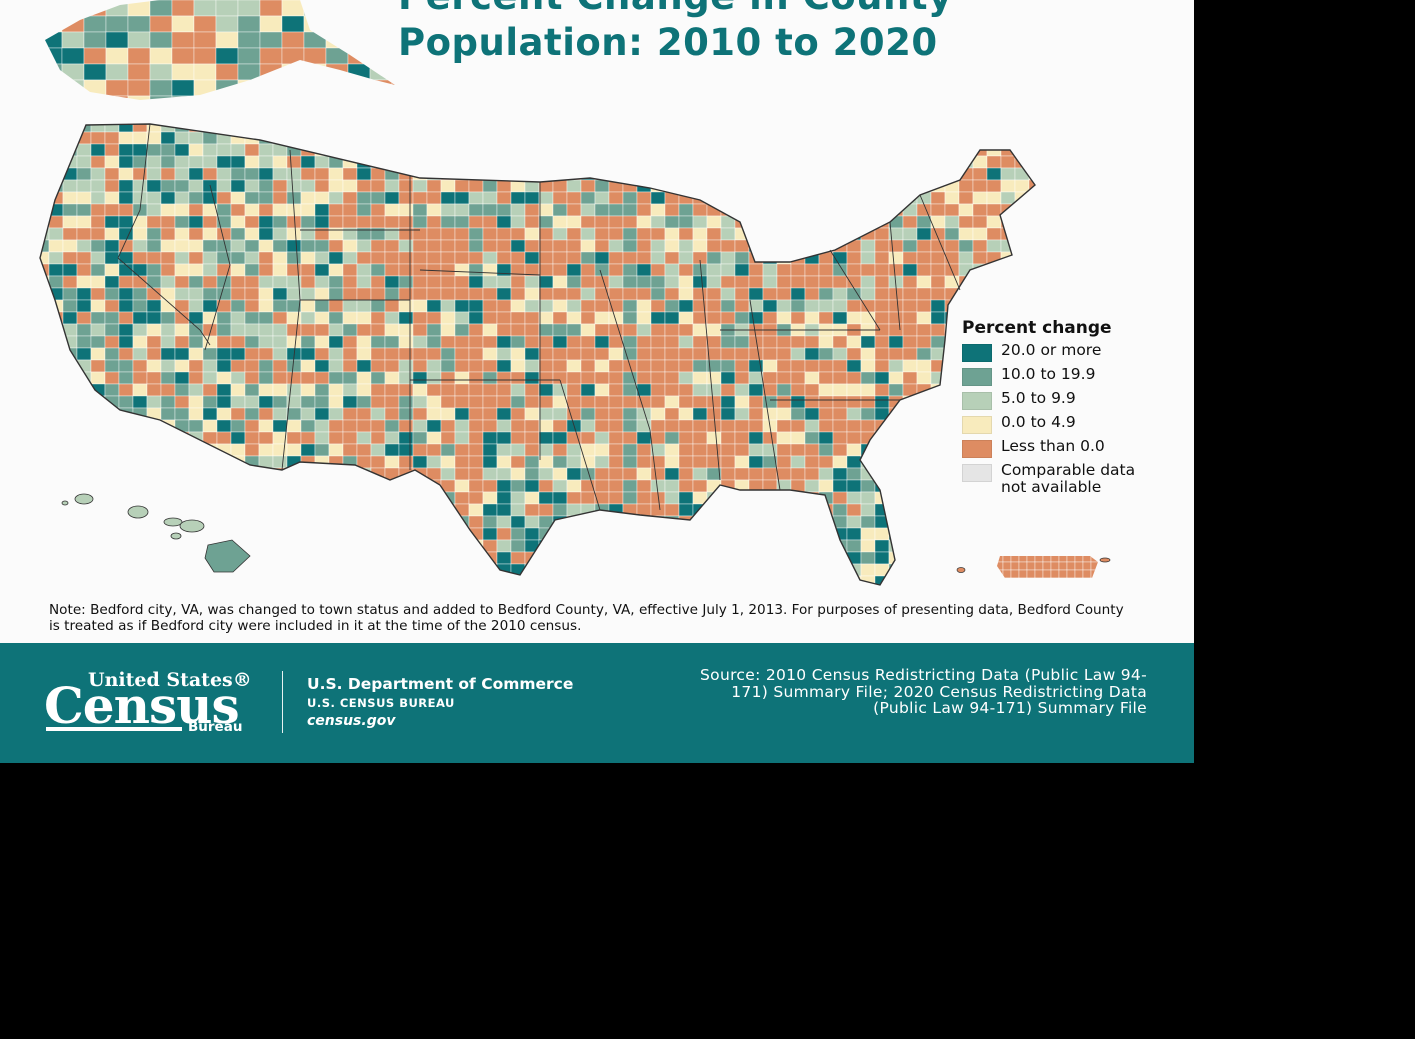 The width and height of the screenshot is (1415, 1039). Describe the element at coordinates (351, 721) in the screenshot. I see `census-gov-link: census.gov` at that location.